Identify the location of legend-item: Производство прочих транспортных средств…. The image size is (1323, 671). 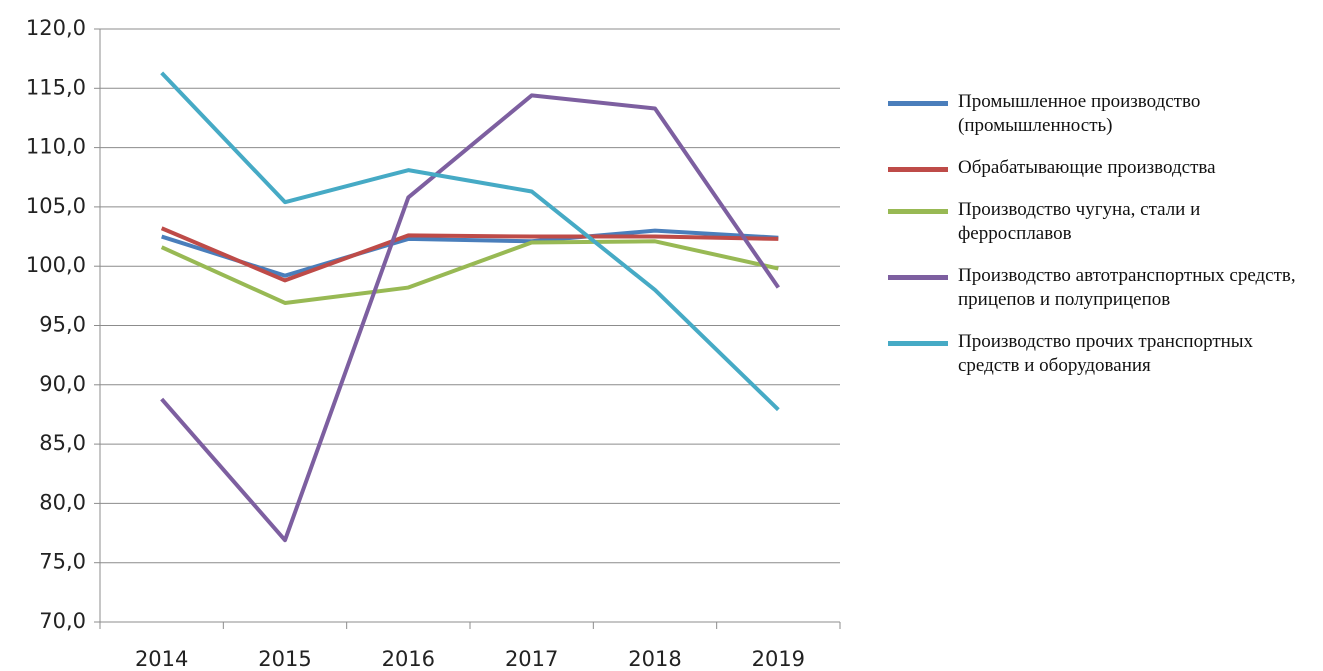
(1098, 354).